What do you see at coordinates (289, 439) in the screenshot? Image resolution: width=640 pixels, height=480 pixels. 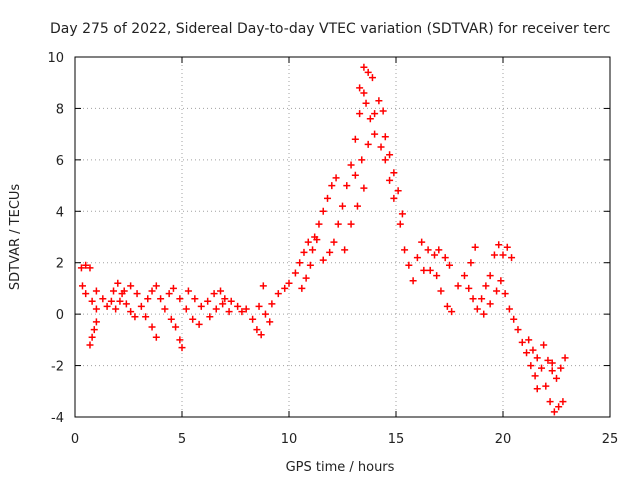 I see `x-tick-label: 10` at bounding box center [289, 439].